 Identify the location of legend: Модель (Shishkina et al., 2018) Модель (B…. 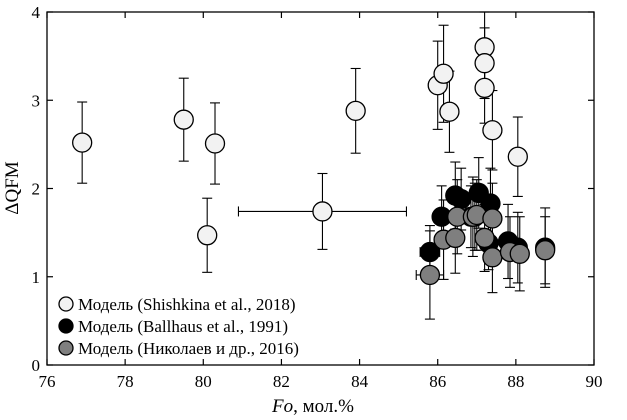
(178, 326).